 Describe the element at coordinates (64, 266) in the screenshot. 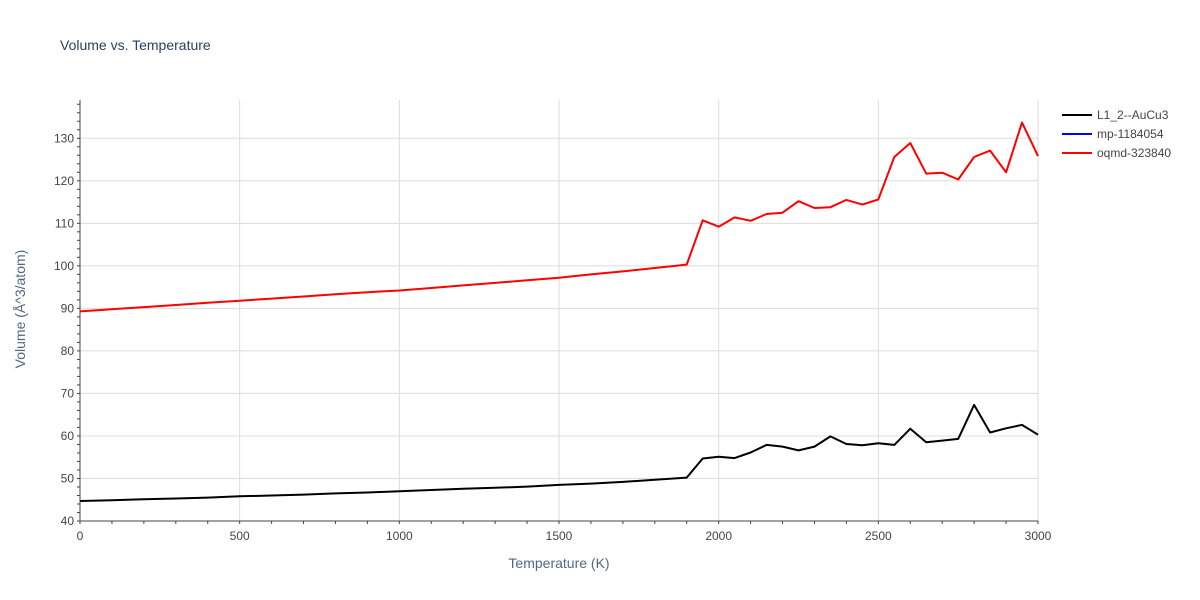

I see `y-tick-label: 100` at that location.